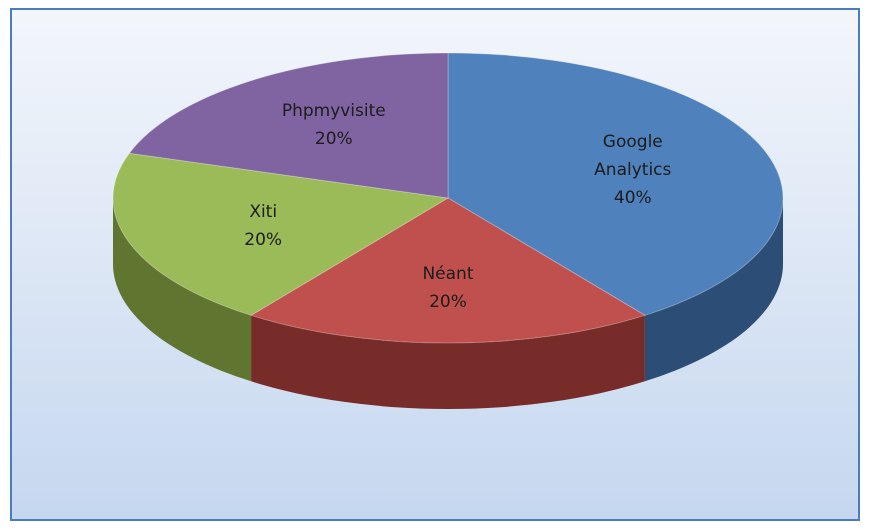 The height and width of the screenshot is (531, 871). I want to click on category-label: Google Analytics, so click(633, 156).